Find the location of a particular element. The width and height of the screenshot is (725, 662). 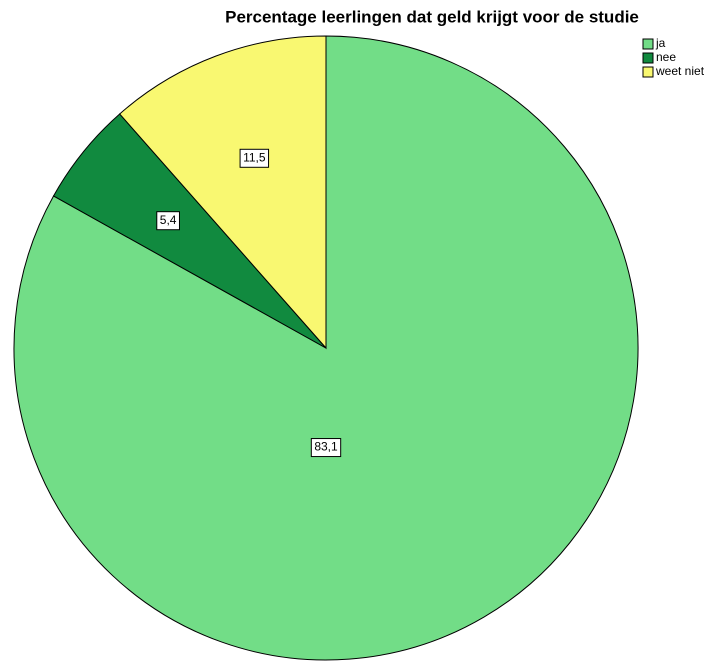

data-label: 83,1 is located at coordinates (326, 447).